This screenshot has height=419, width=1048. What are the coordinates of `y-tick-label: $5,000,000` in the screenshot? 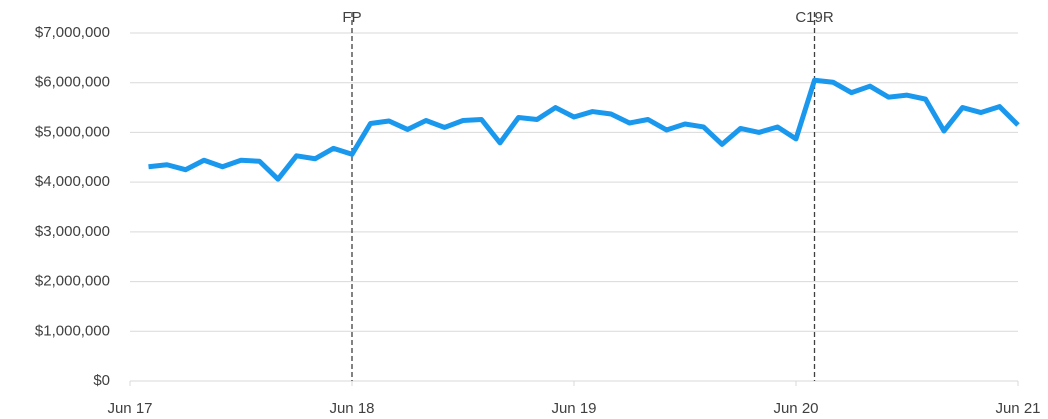 It's located at (72, 131).